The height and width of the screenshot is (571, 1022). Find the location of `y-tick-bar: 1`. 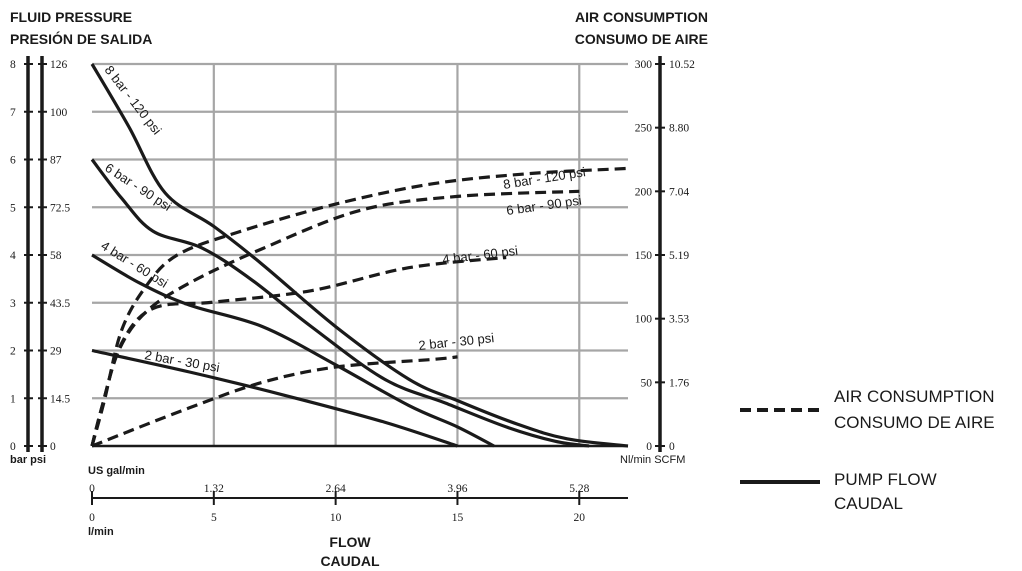

y-tick-bar: 1 is located at coordinates (13, 399).